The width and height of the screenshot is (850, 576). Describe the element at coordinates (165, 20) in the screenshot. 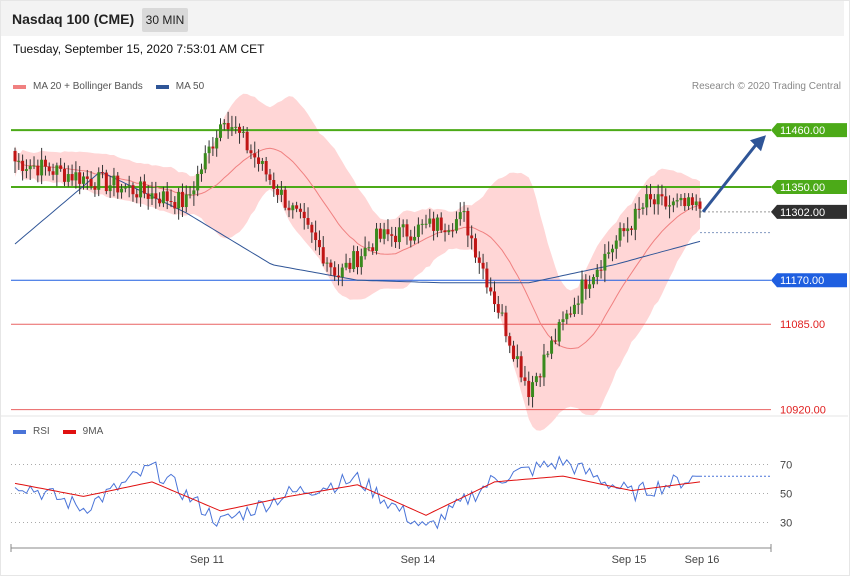

I see `timeframe-button: 30 MIN` at that location.